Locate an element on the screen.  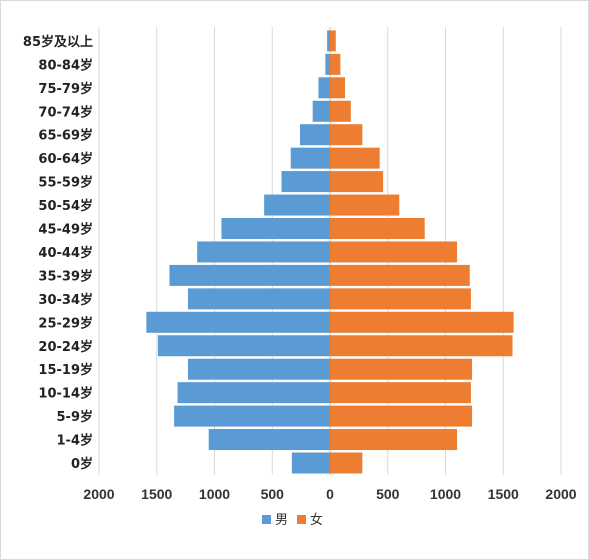
category-label: 85岁及以上 is located at coordinates (58, 42).